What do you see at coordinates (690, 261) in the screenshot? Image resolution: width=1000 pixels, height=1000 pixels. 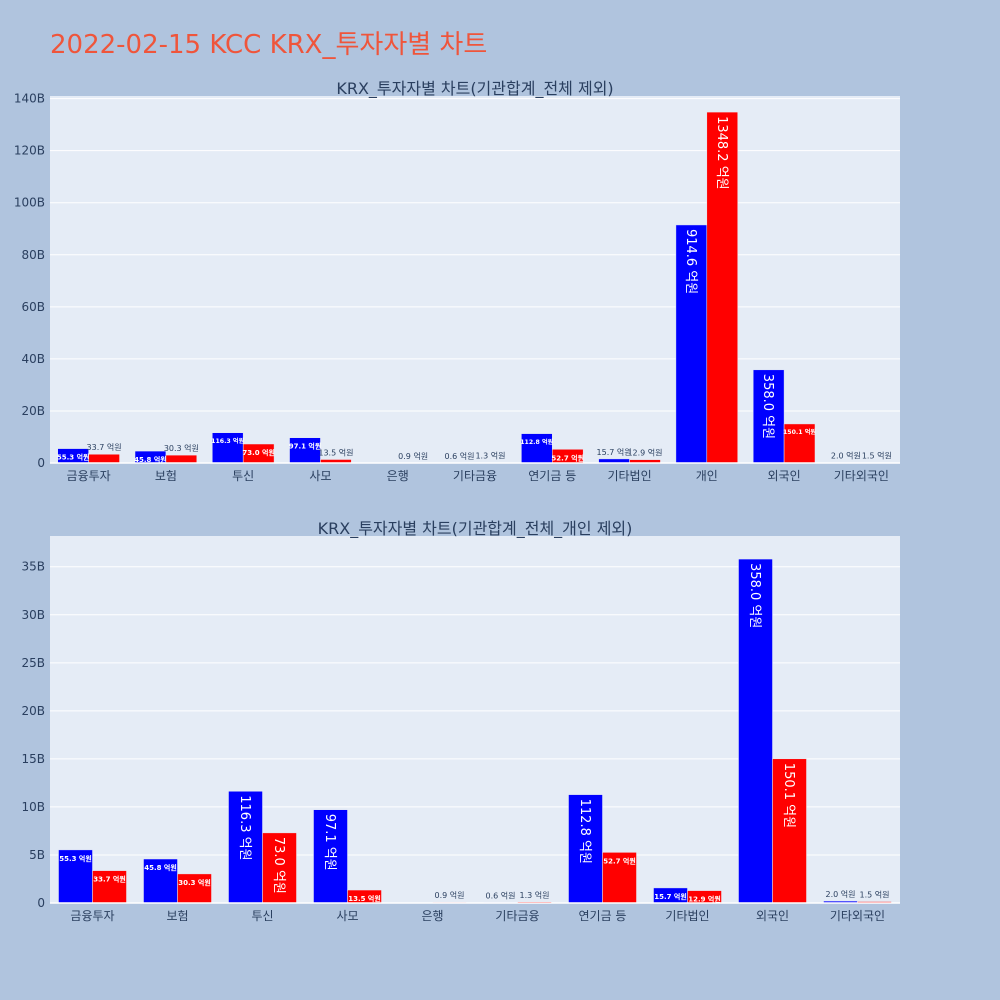 I see `data-label: 914.6 억원` at bounding box center [690, 261].